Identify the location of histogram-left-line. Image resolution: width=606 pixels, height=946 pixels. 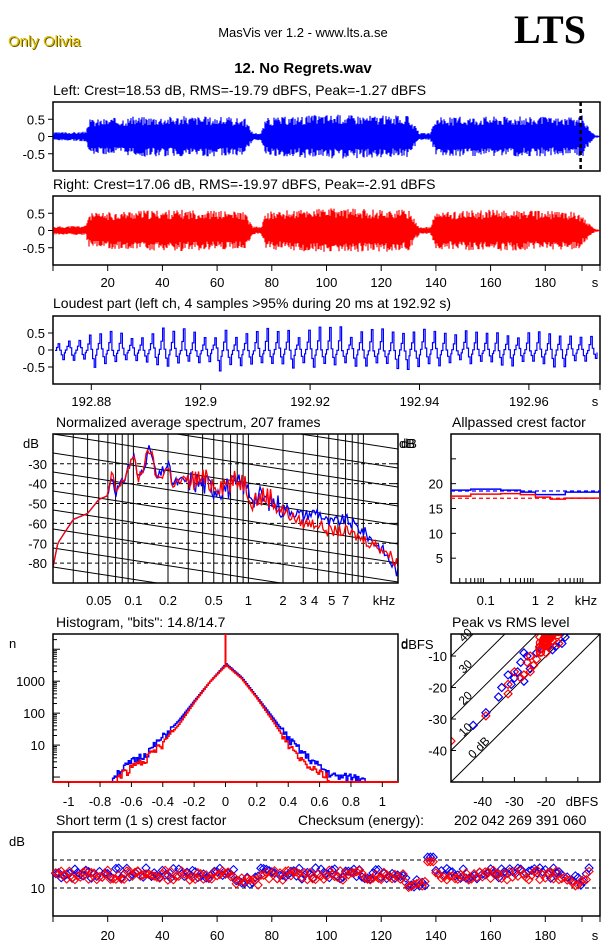
(225, 723).